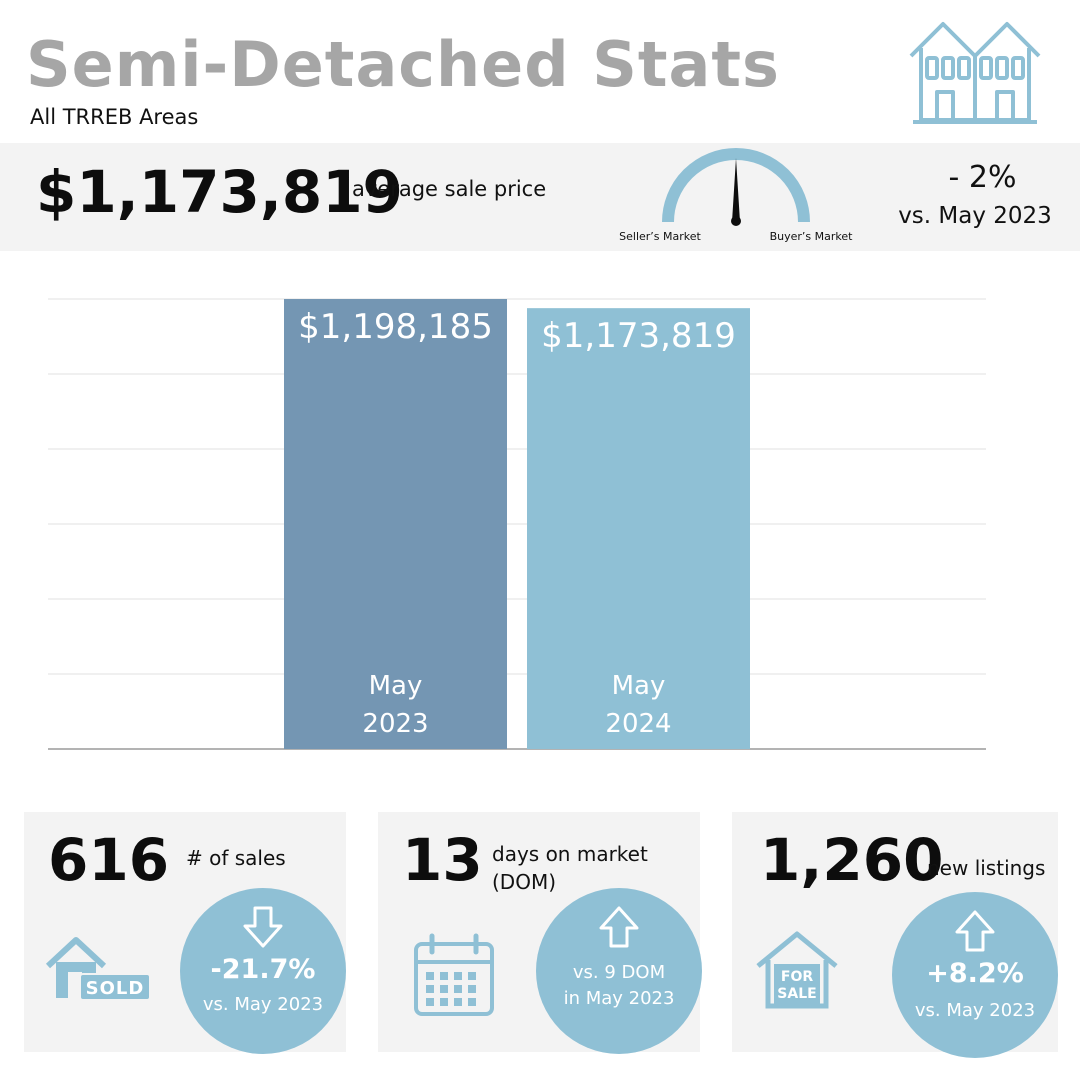  I want to click on listings-count: 1,260, so click(852, 860).